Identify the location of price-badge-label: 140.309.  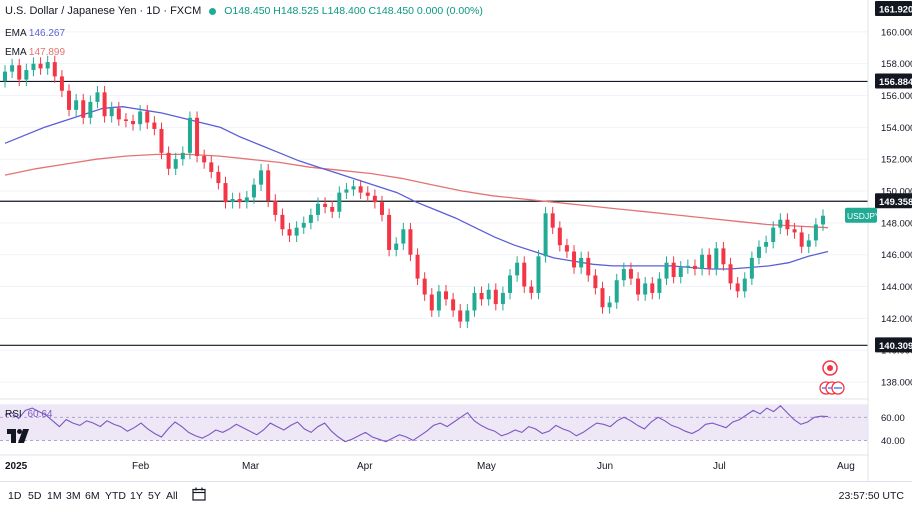
(895, 346).